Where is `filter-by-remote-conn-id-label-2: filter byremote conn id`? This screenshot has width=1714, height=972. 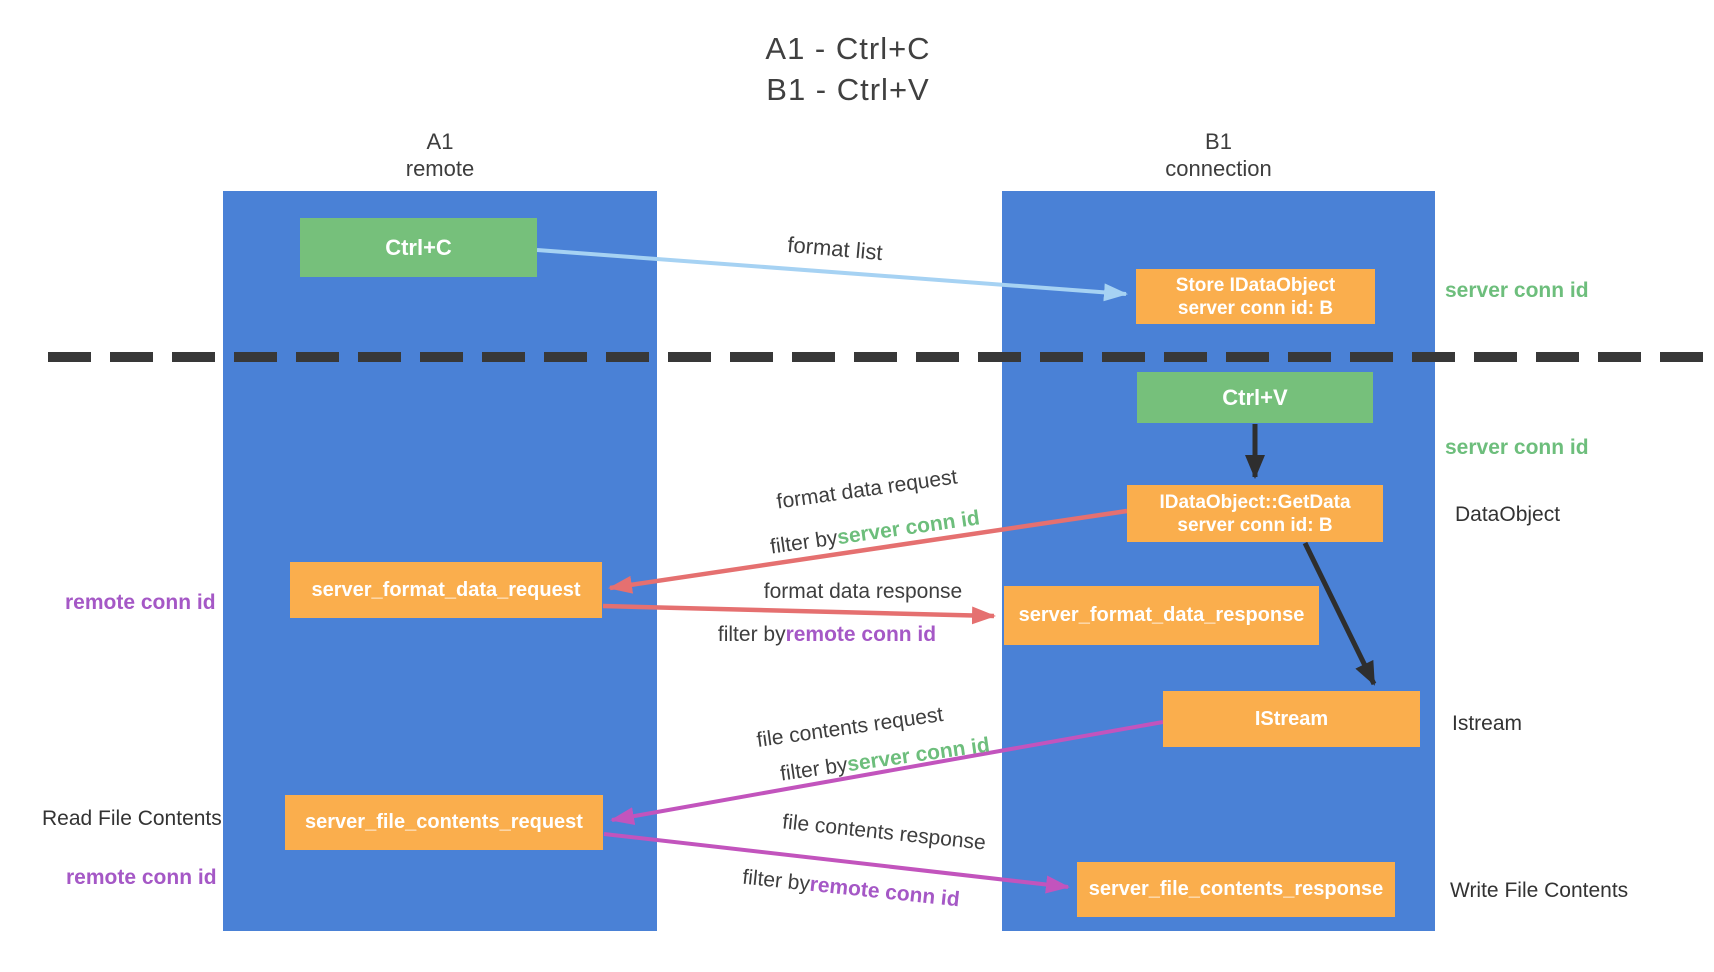
filter-by-remote-conn-id-label-2: filter byremote conn id is located at coordinates (851, 889).